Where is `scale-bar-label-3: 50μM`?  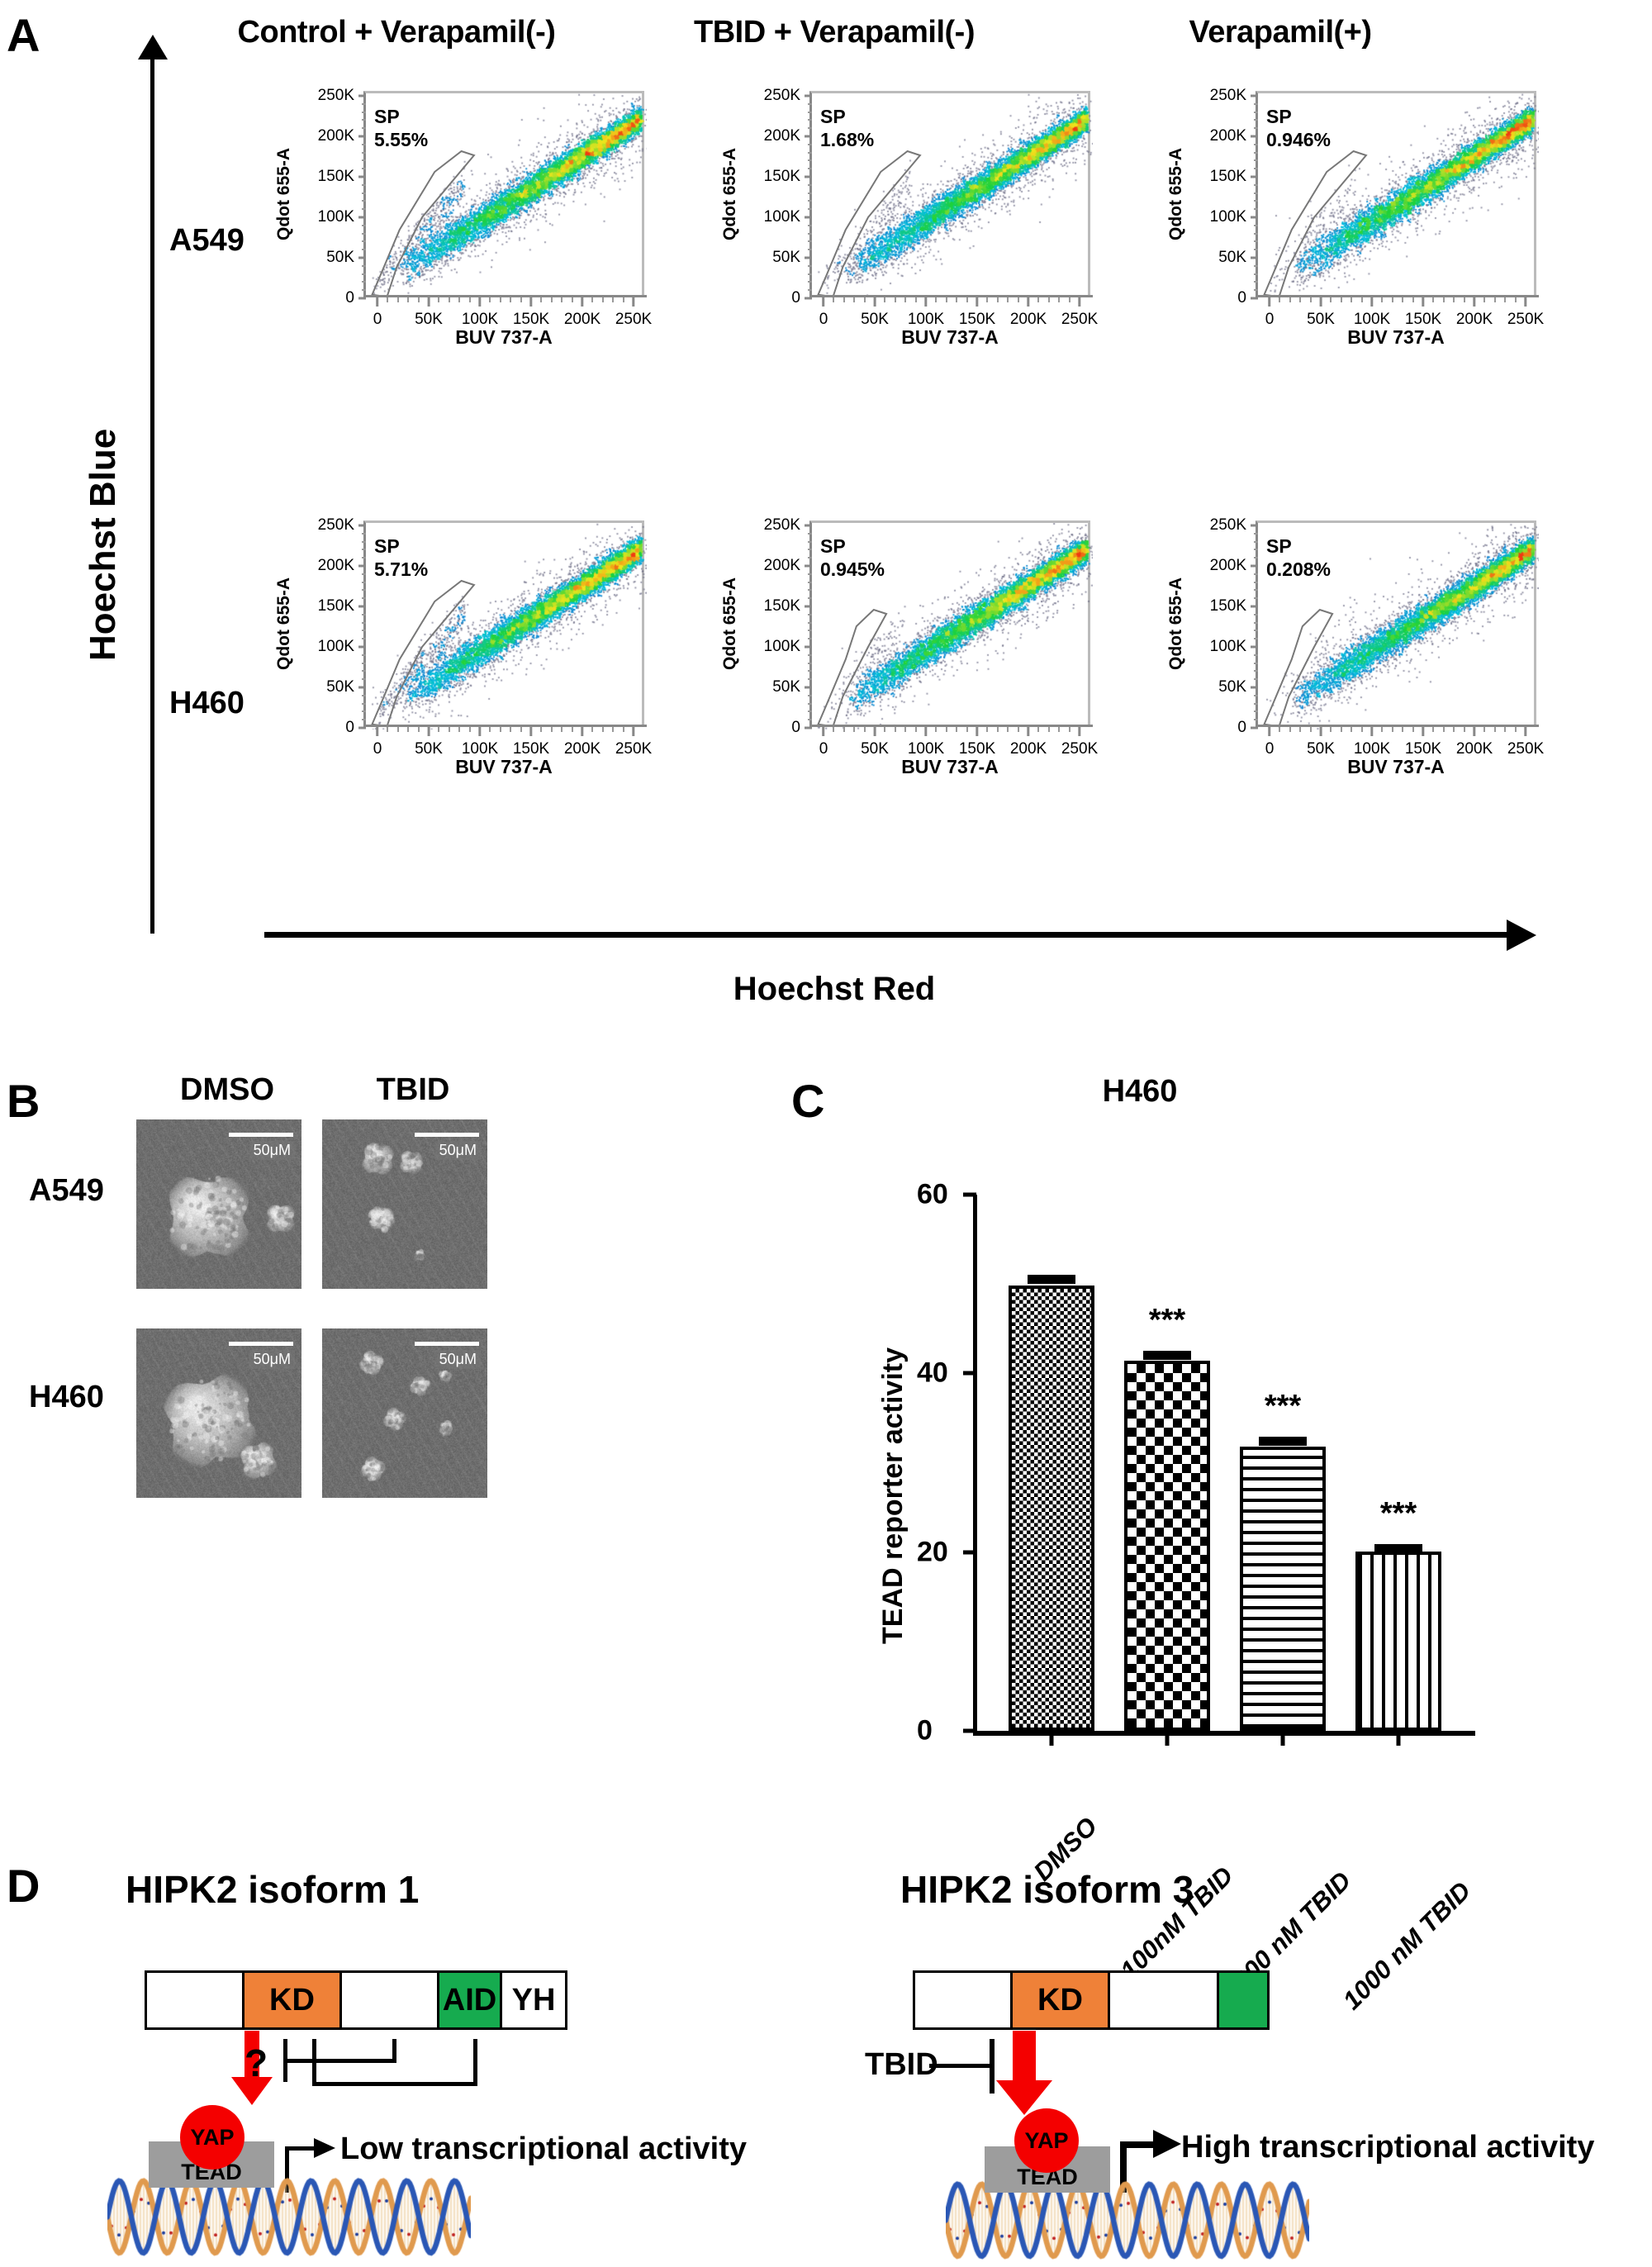
scale-bar-label-3: 50μM is located at coordinates (272, 1359).